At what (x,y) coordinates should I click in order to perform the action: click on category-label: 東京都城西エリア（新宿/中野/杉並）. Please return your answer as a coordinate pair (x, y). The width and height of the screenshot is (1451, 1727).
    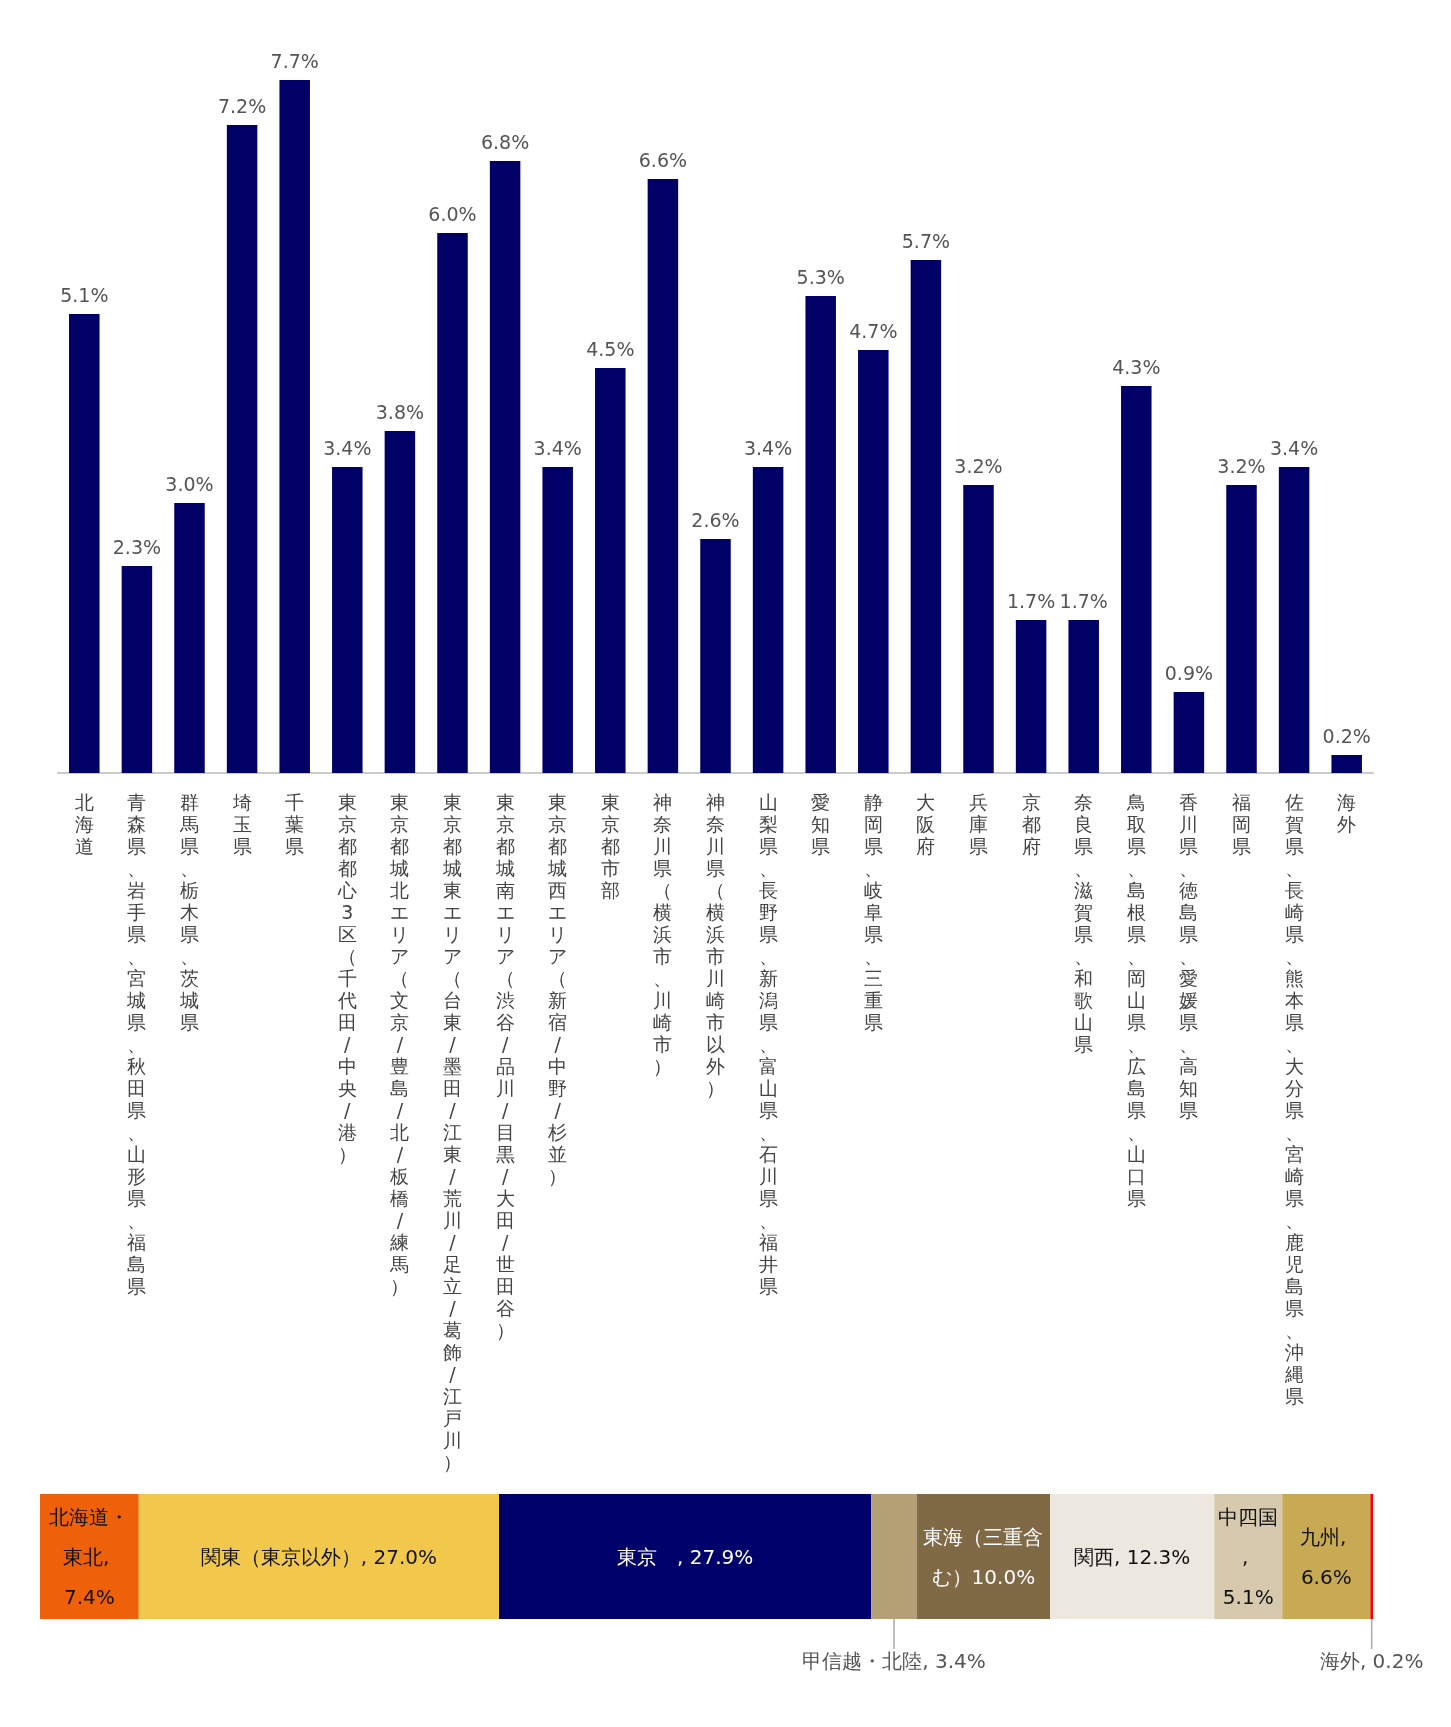
    Looking at the image, I should click on (558, 989).